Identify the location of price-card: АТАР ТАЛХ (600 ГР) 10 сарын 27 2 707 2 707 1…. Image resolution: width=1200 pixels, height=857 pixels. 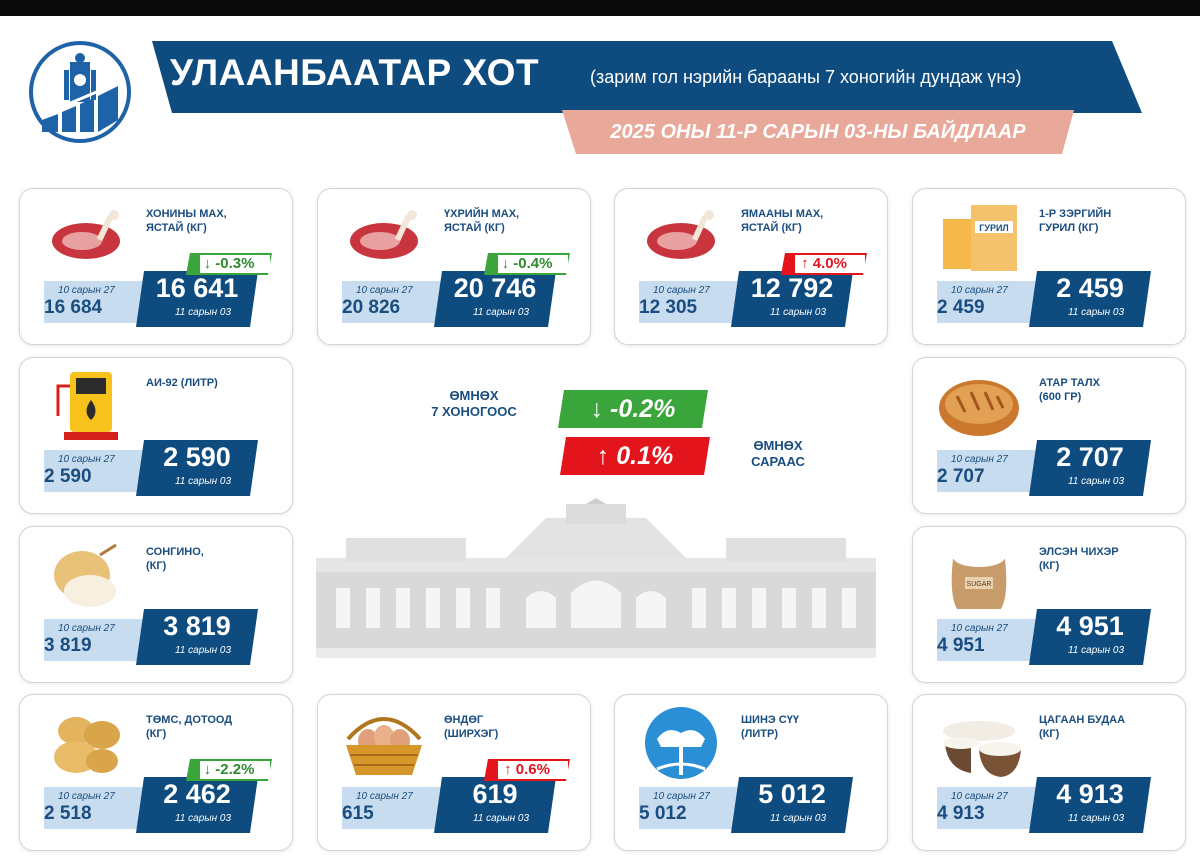
(1049, 435).